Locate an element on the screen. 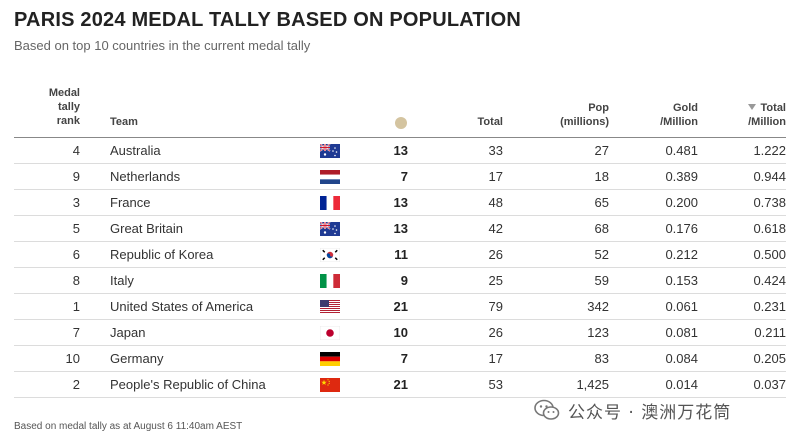 This screenshot has width=800, height=442. rank-cell: 8 is located at coordinates (76, 280).